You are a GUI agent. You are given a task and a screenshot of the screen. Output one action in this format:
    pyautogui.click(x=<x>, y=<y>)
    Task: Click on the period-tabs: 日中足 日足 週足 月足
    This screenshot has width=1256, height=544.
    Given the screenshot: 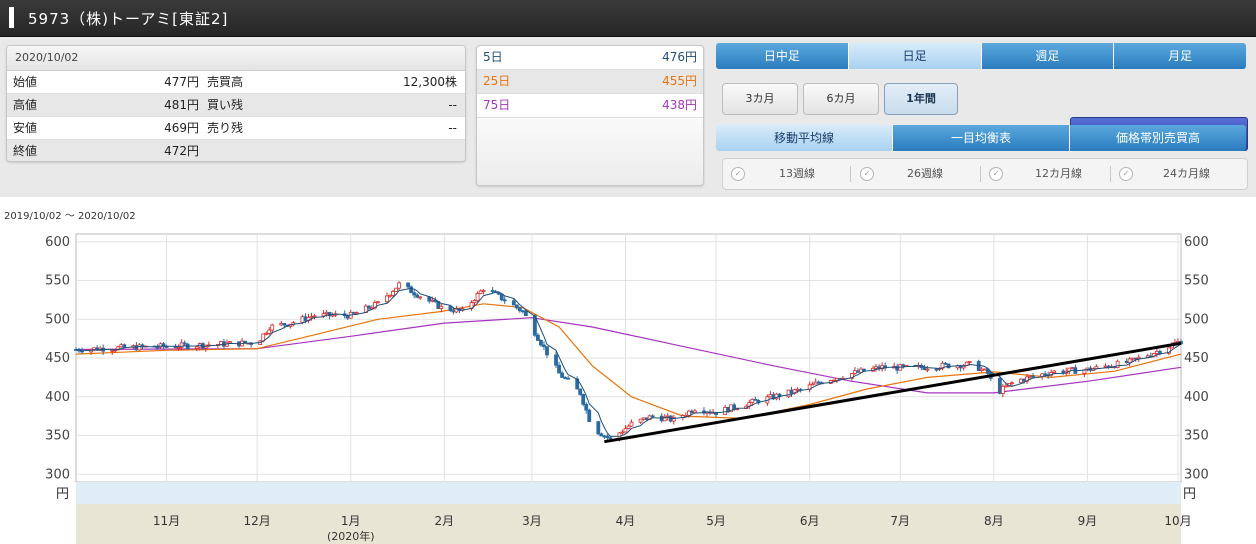 What is the action you would take?
    pyautogui.click(x=981, y=56)
    